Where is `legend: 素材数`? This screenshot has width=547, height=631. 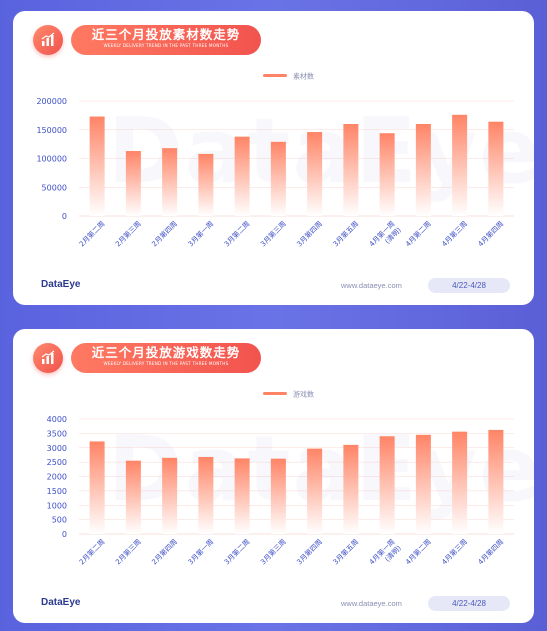 legend: 素材数 is located at coordinates (288, 76).